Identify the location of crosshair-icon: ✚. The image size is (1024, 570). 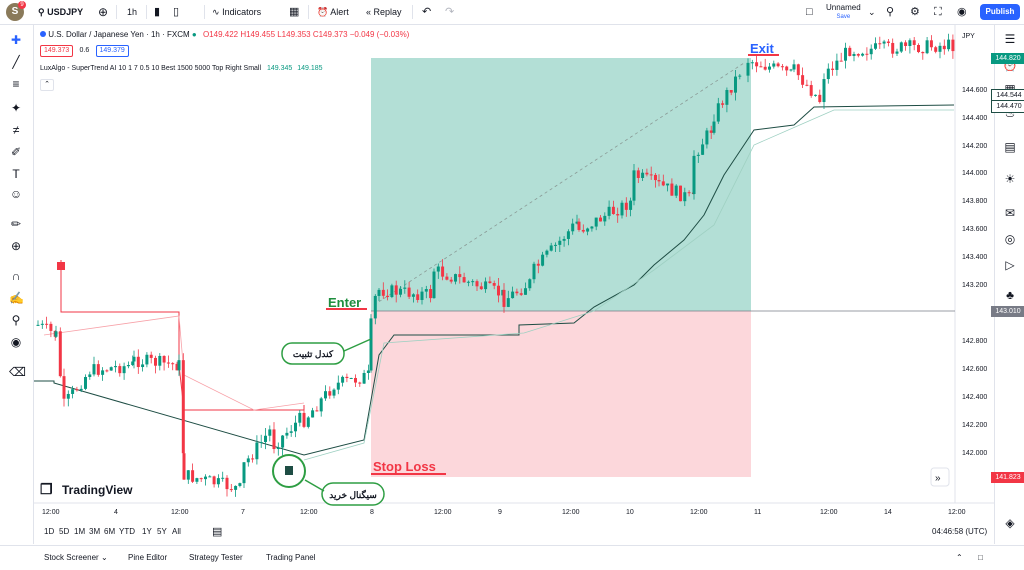
(16, 40).